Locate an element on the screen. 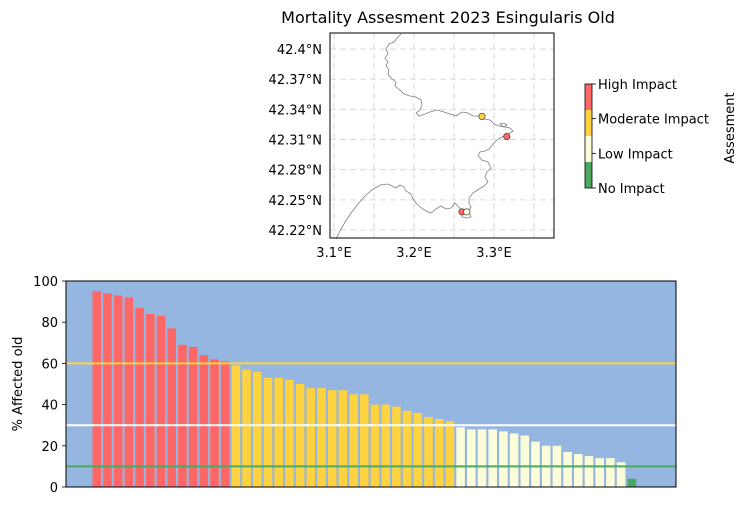 The image size is (747, 505). y-tick-label: 100 is located at coordinates (45, 282).